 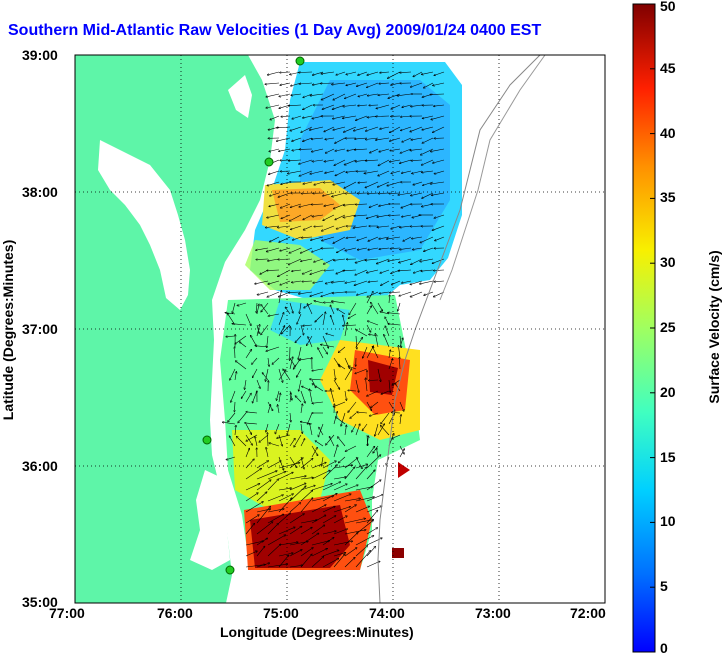 What do you see at coordinates (387, 613) in the screenshot?
I see `x-tick-label: 74:00` at bounding box center [387, 613].